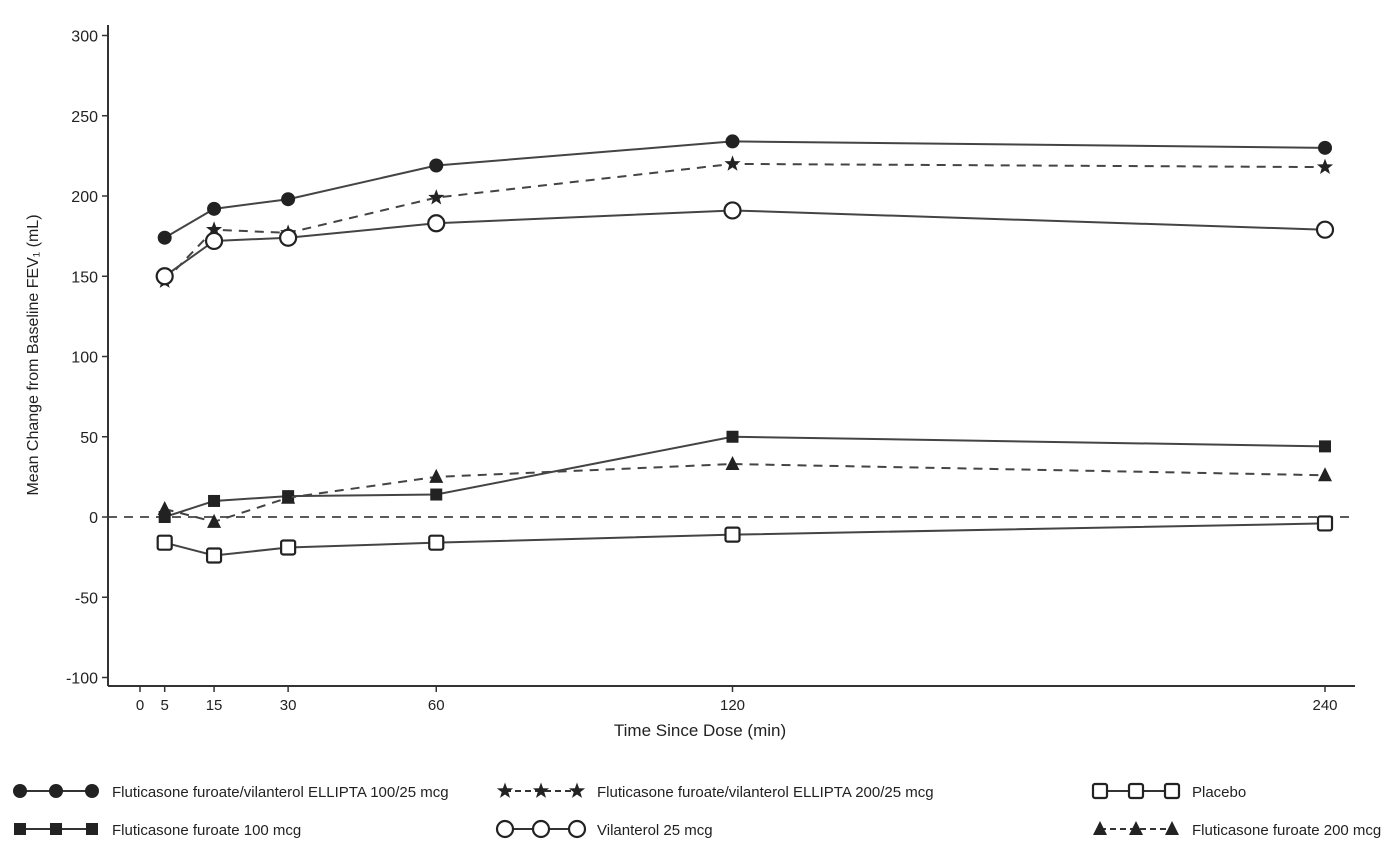 This screenshot has height=862, width=1387. What do you see at coordinates (89, 438) in the screenshot?
I see `y-tick-label: 50` at bounding box center [89, 438].